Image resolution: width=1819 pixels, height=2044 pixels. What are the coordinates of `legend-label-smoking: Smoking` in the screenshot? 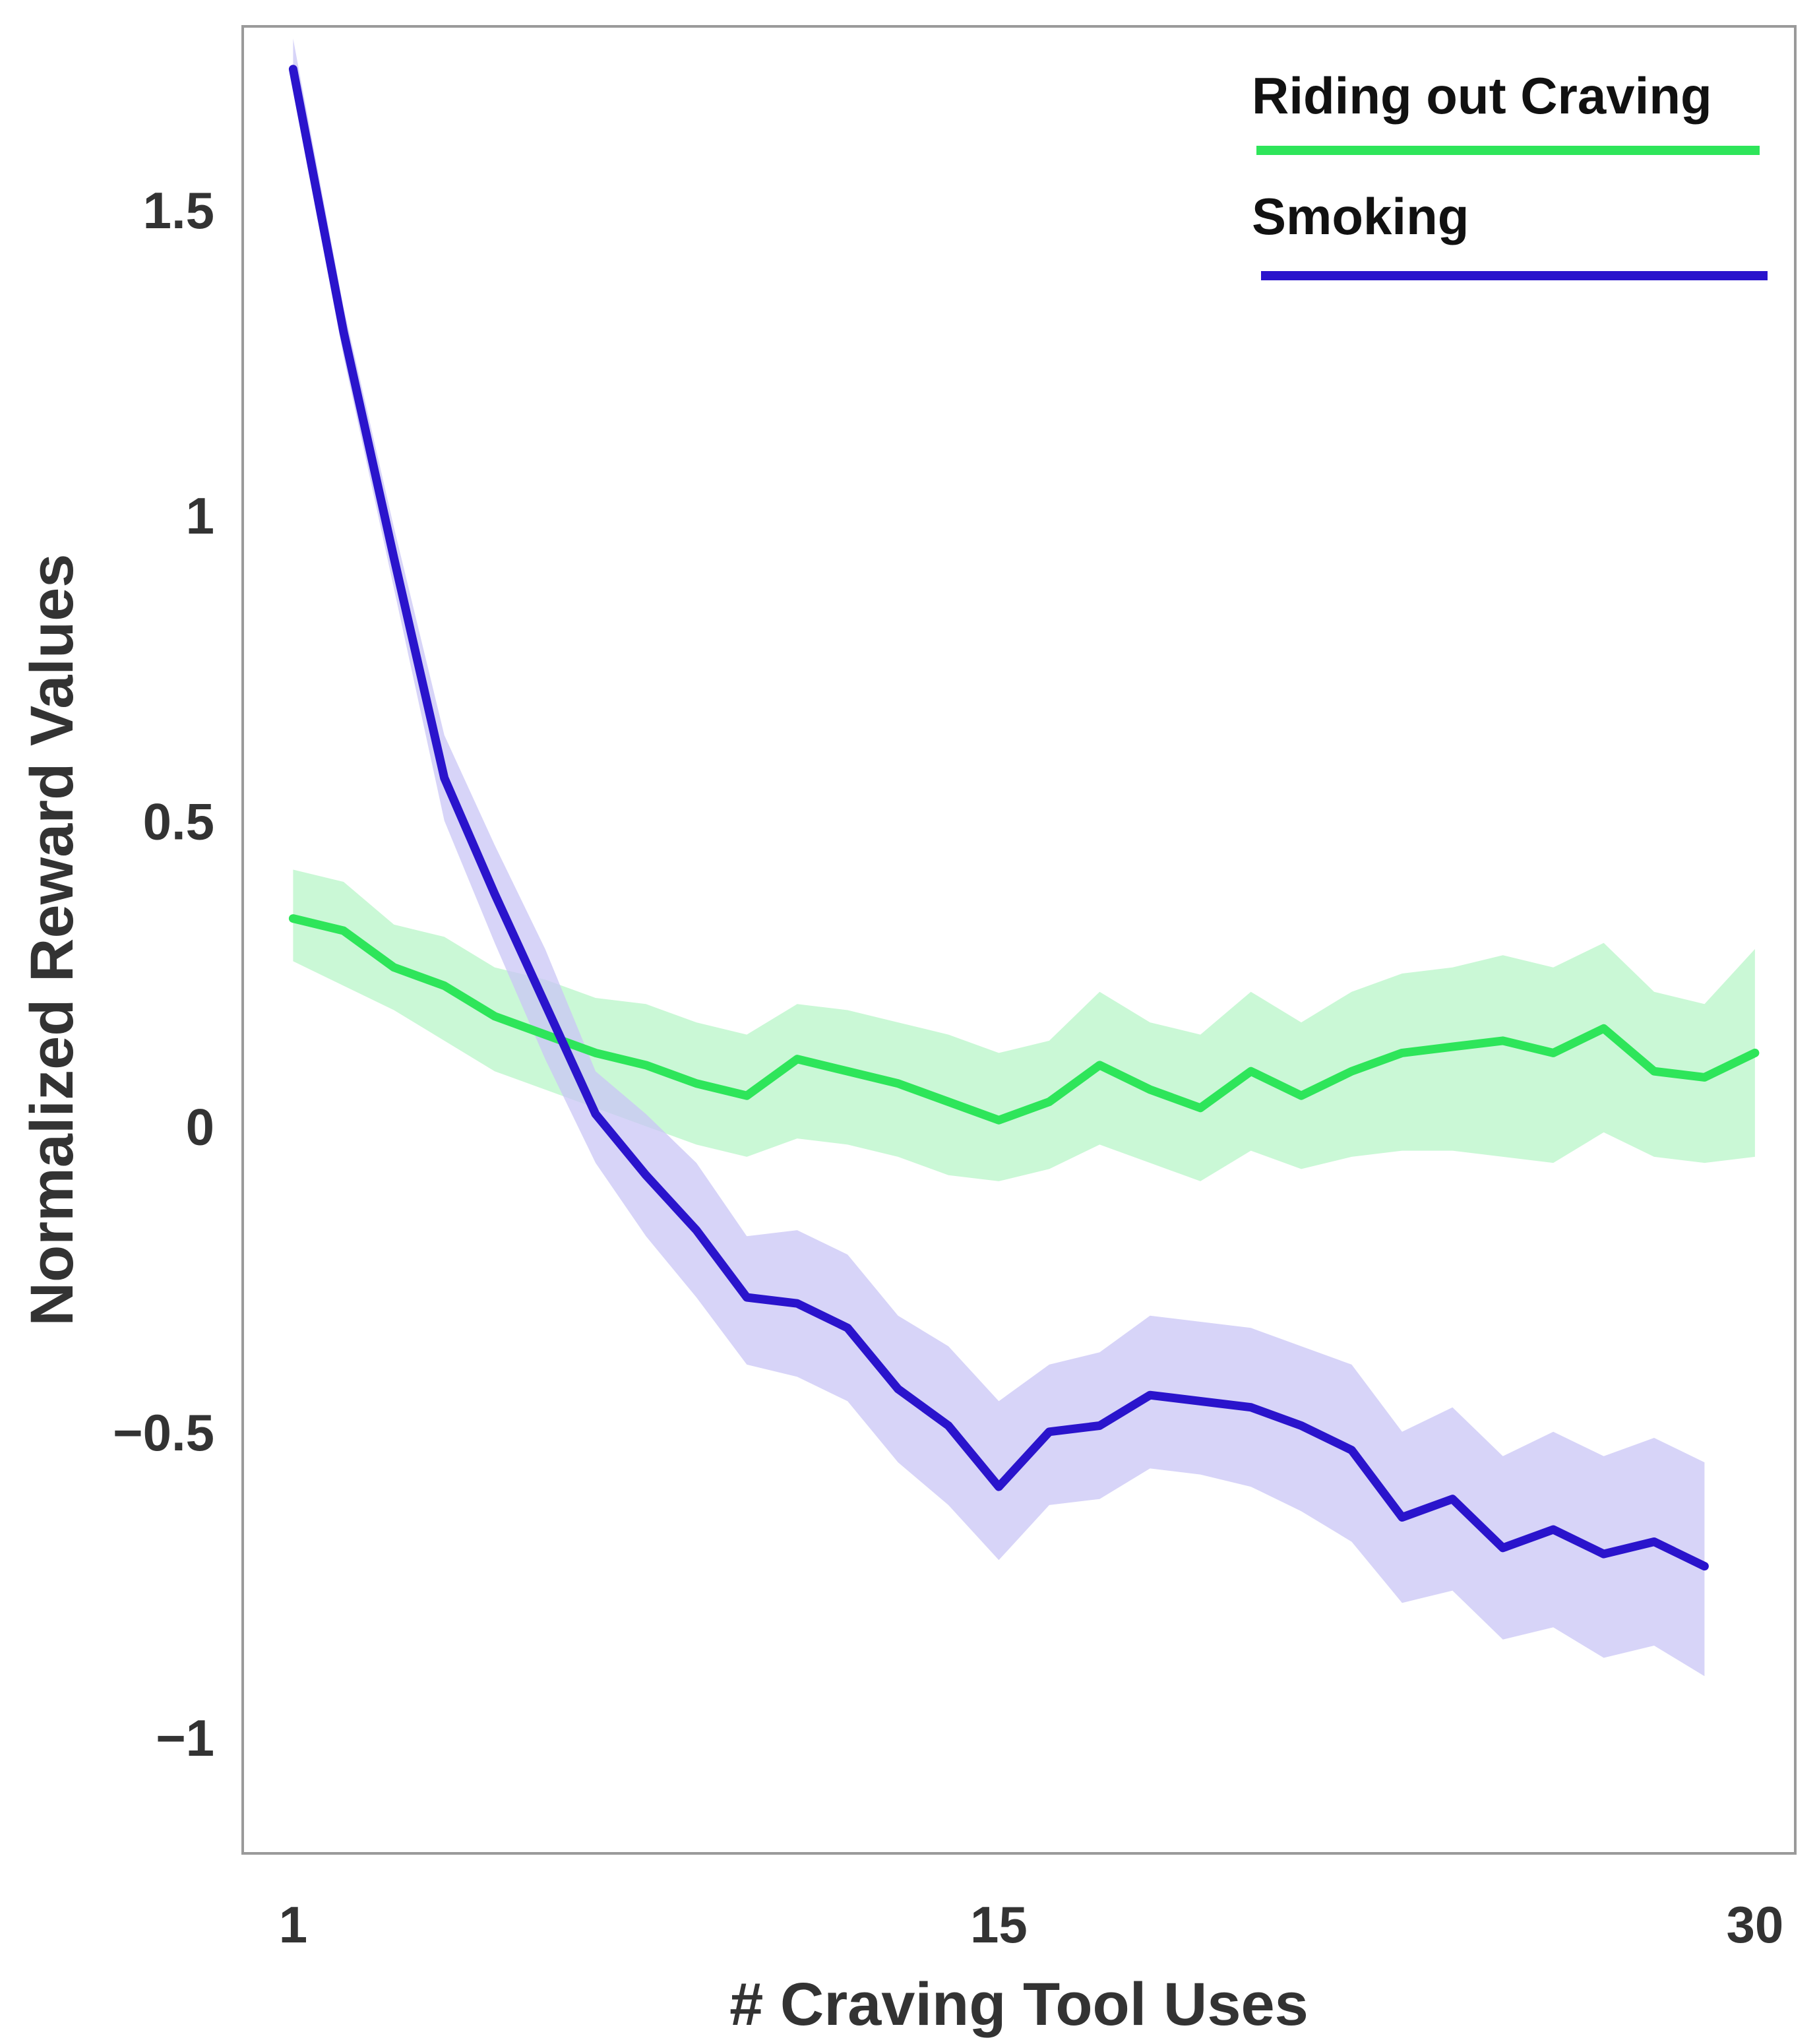 It's located at (1360, 216).